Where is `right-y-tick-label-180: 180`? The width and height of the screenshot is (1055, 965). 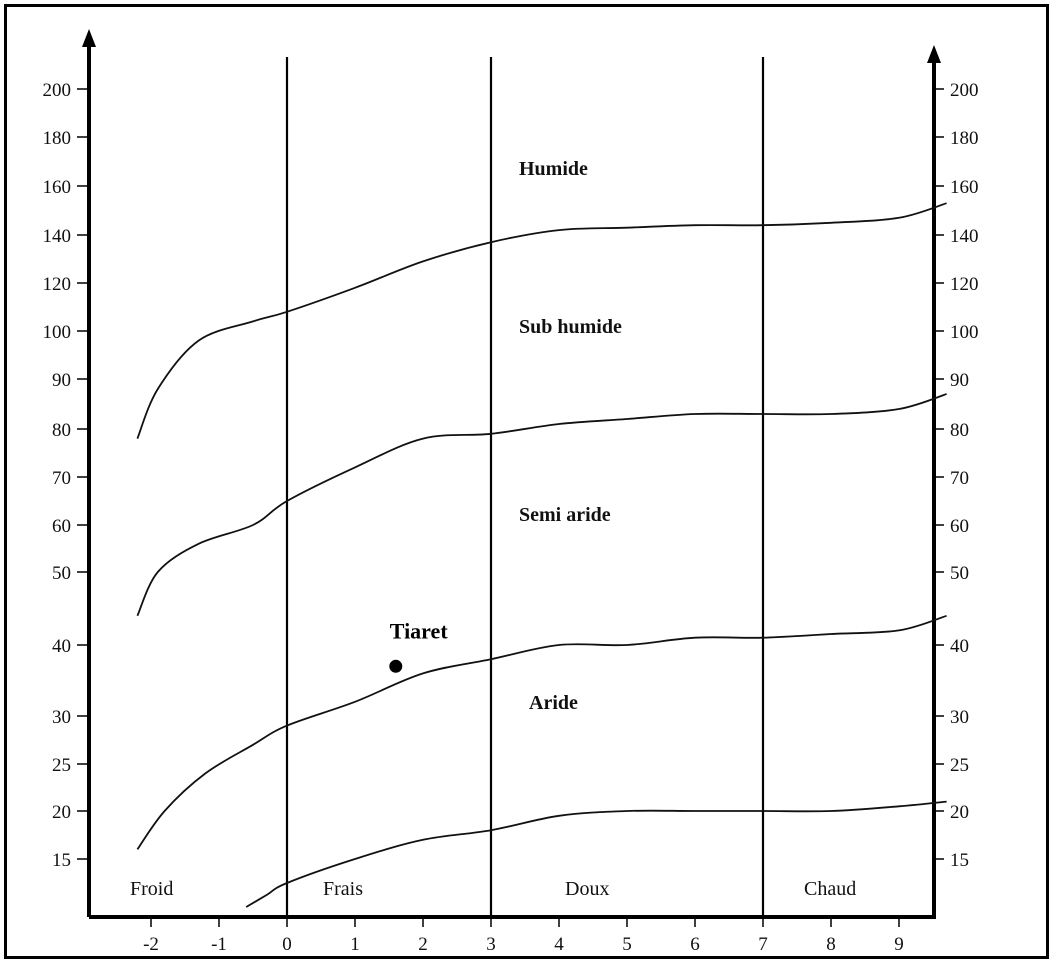
right-y-tick-label-180: 180 is located at coordinates (964, 138).